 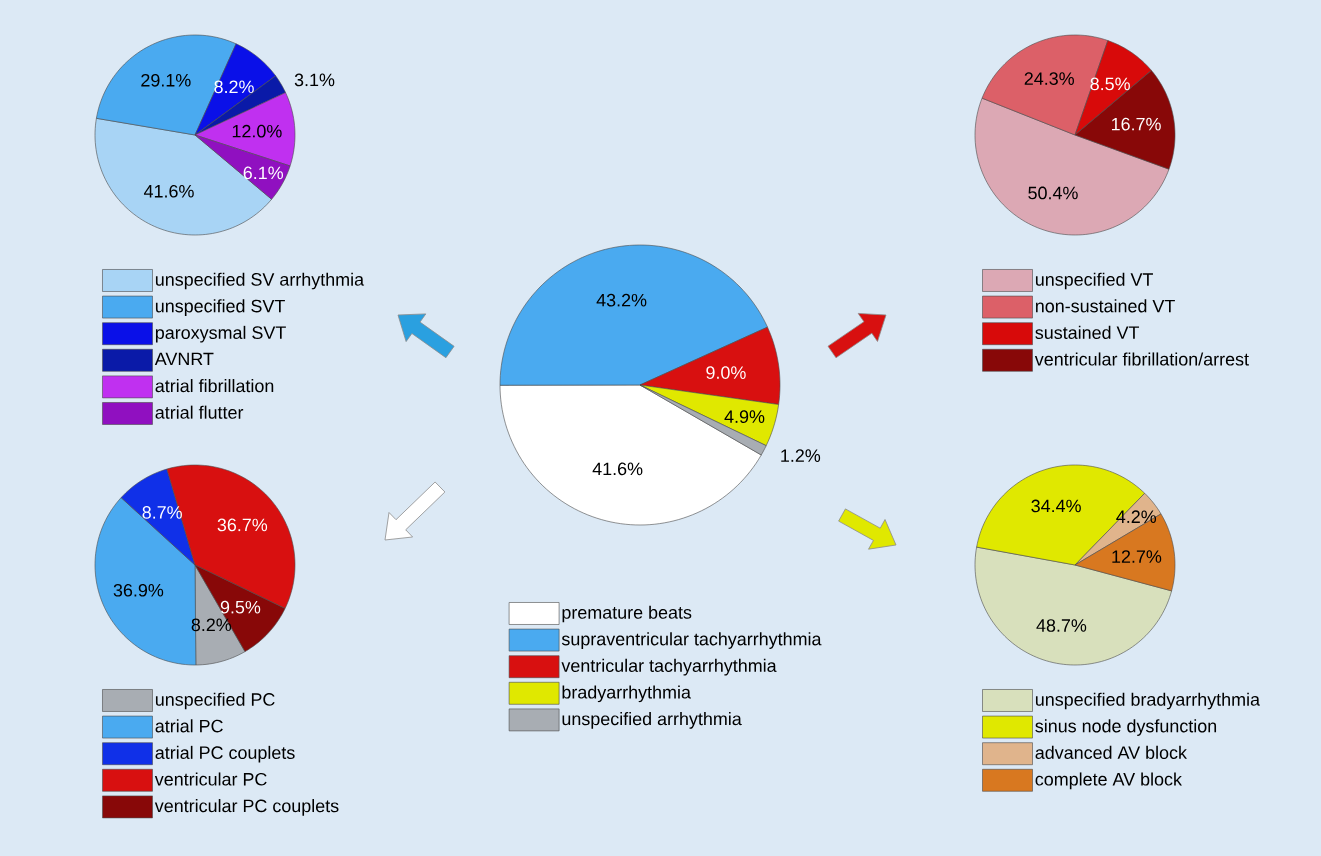 What do you see at coordinates (1108, 781) in the screenshot?
I see `legend-label: complete AV block` at bounding box center [1108, 781].